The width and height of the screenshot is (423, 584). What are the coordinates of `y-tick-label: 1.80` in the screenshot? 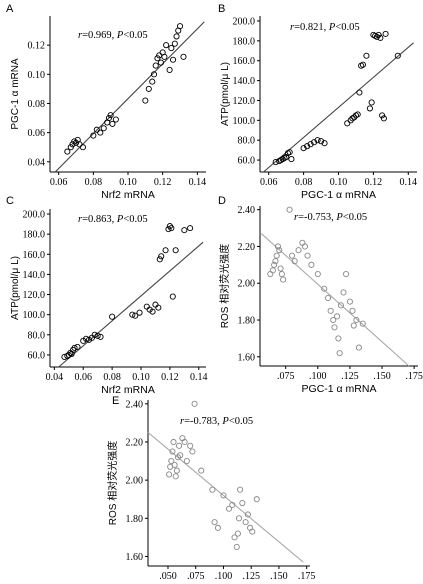 It's located at (247, 321).